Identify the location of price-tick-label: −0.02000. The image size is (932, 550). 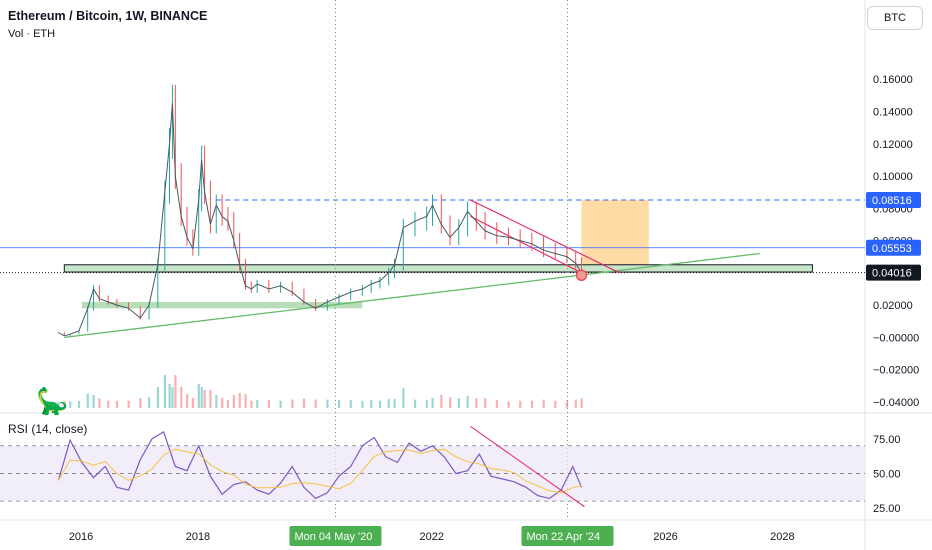
(896, 371).